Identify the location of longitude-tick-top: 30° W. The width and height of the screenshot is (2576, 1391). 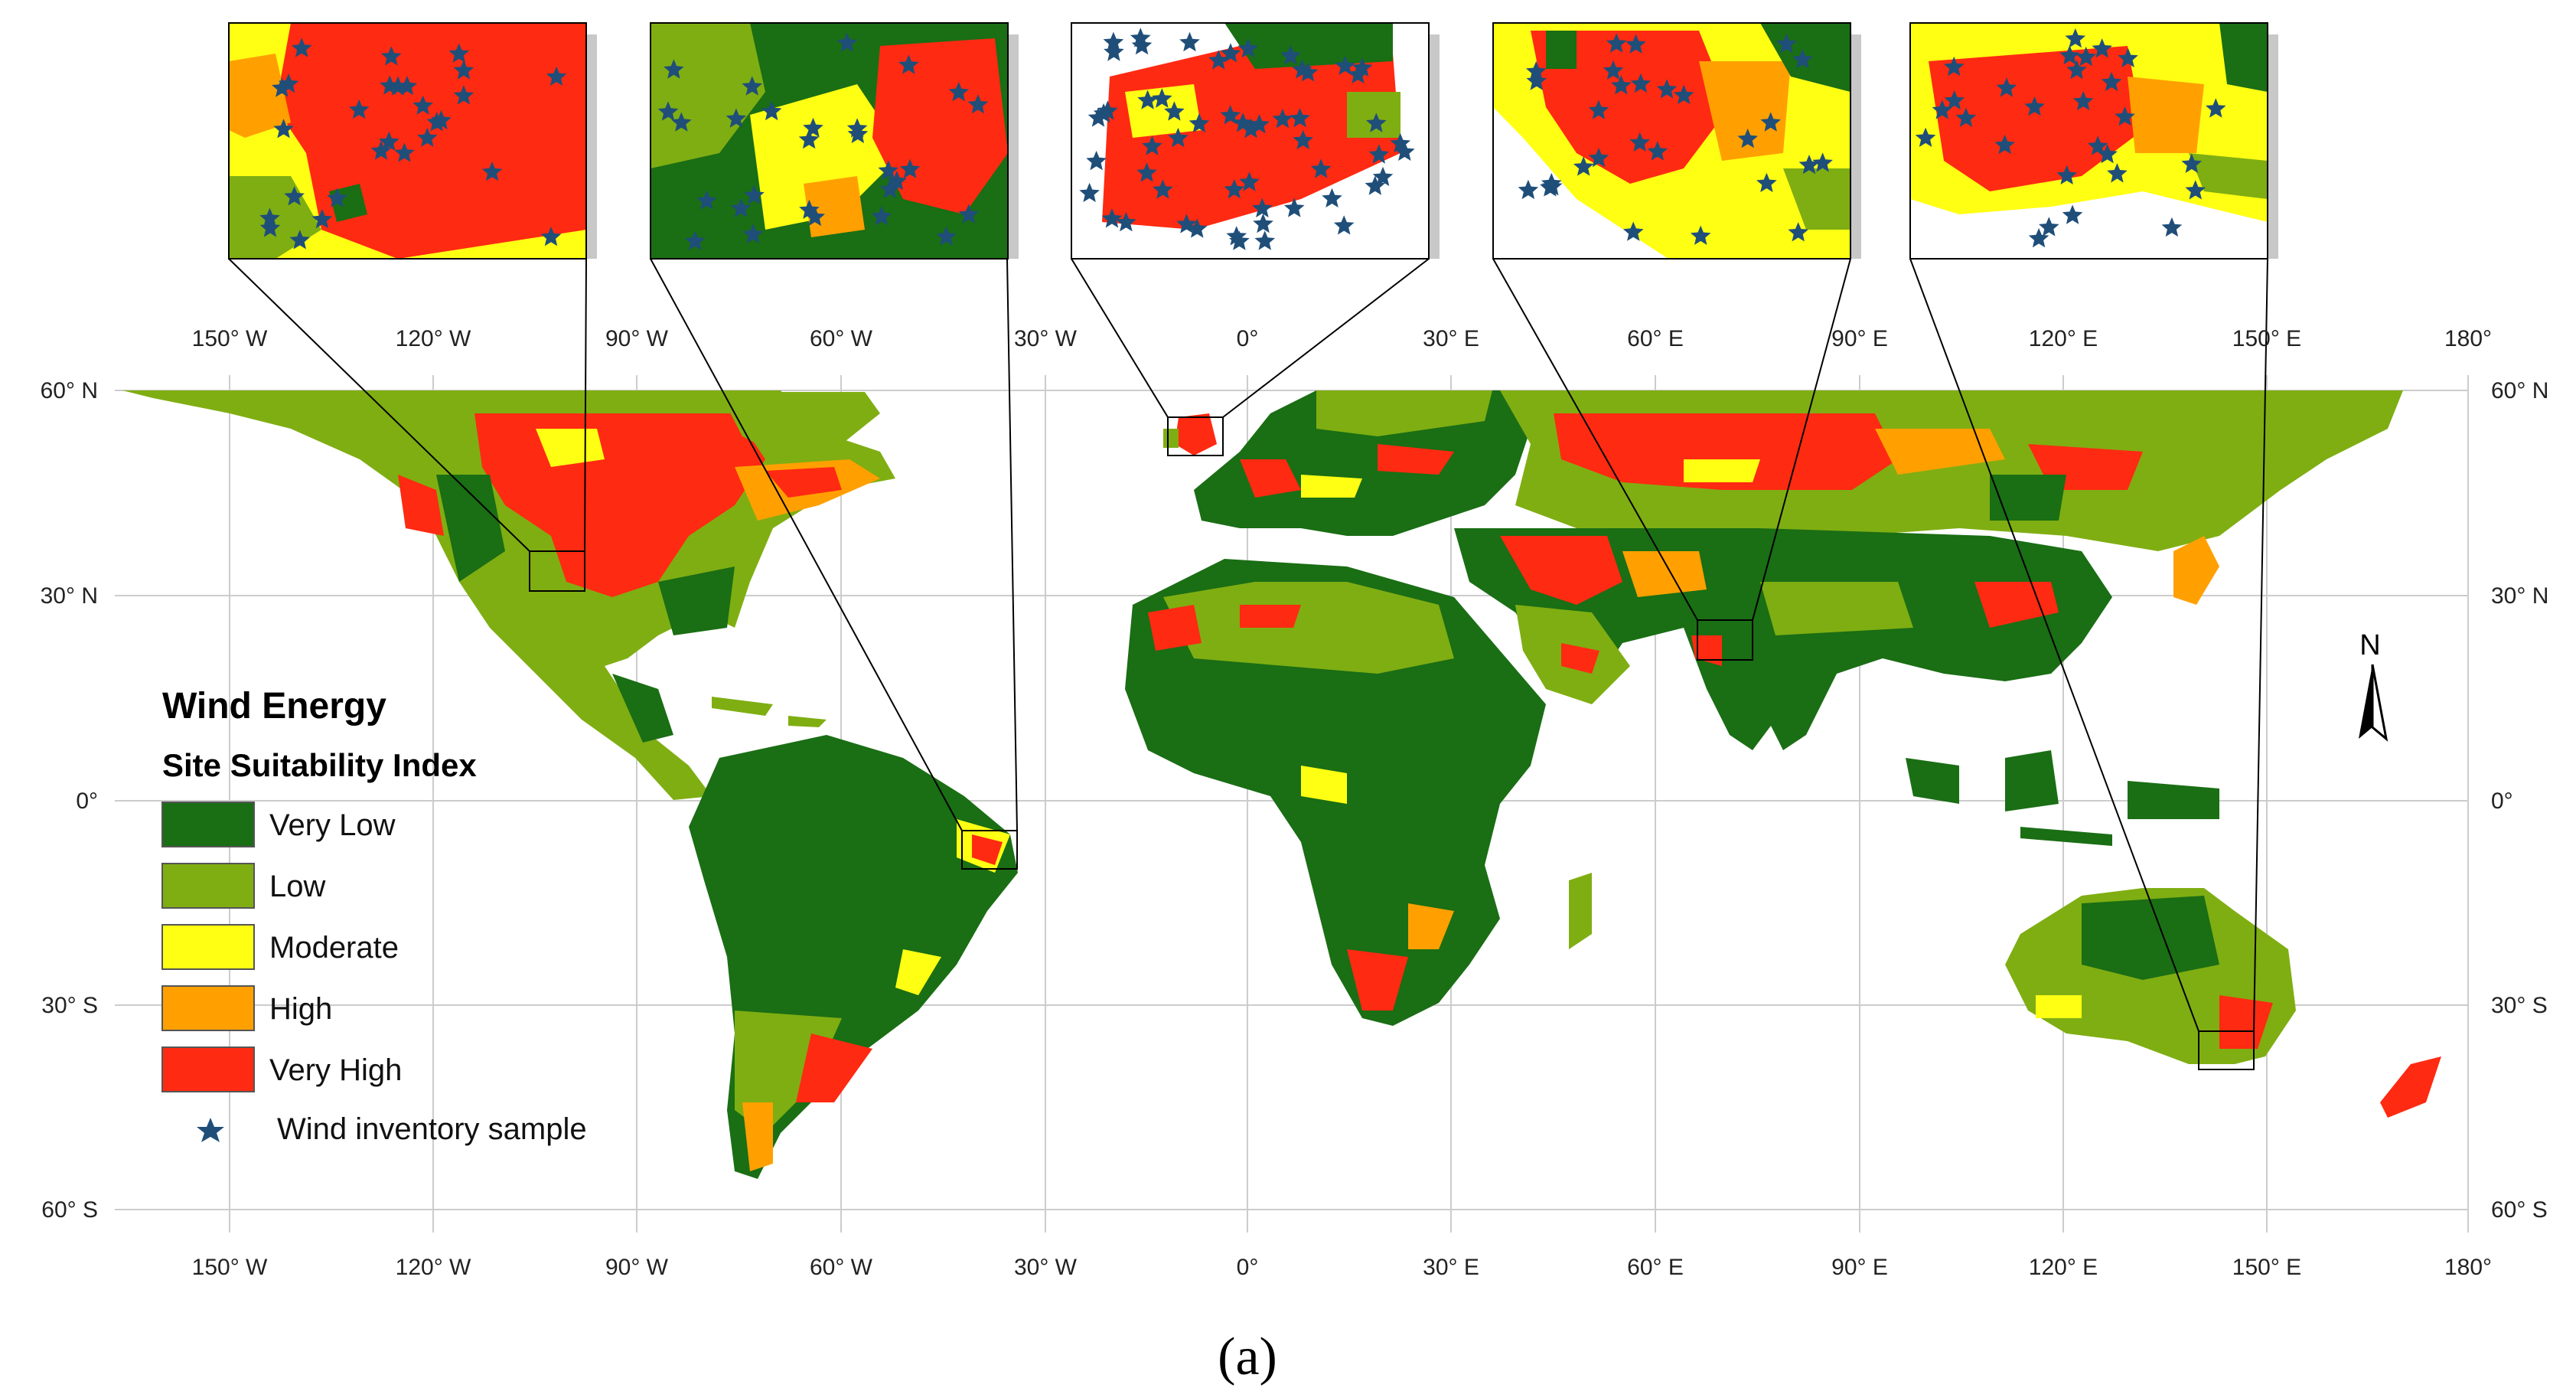
(1046, 338).